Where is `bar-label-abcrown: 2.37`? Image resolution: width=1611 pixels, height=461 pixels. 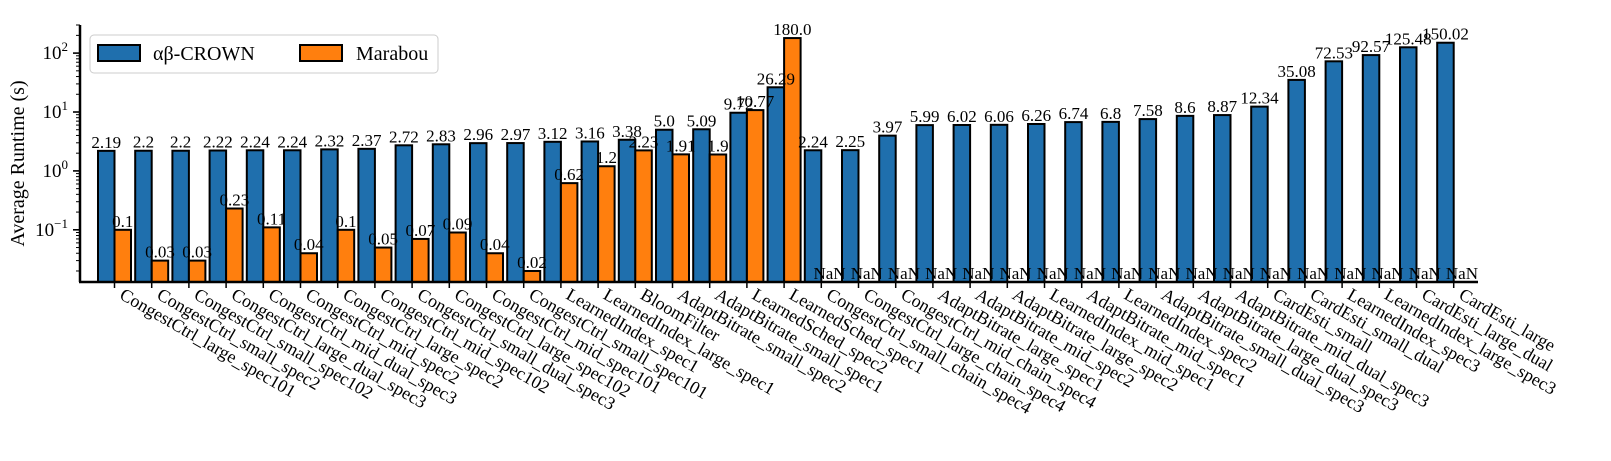 bar-label-abcrown: 2.37 is located at coordinates (367, 140).